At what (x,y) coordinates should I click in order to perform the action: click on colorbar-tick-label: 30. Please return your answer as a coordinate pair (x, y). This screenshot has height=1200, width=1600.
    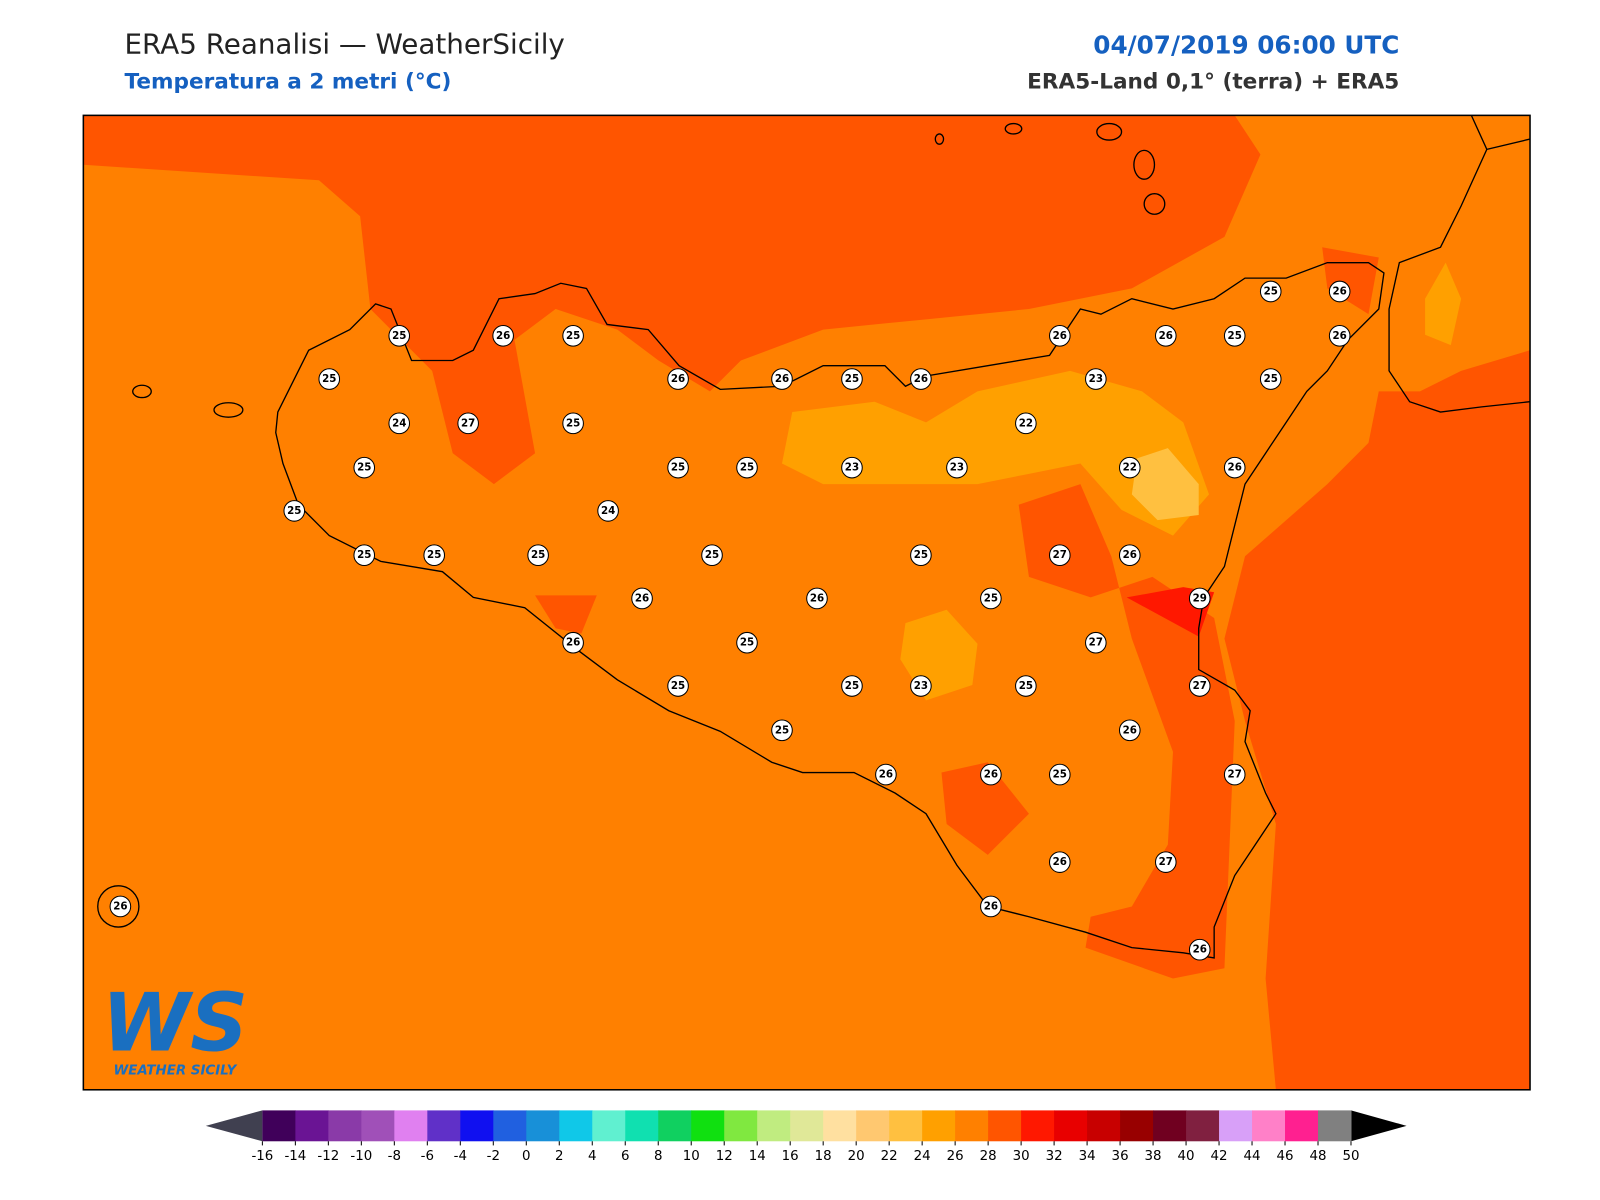
    Looking at the image, I should click on (1021, 1156).